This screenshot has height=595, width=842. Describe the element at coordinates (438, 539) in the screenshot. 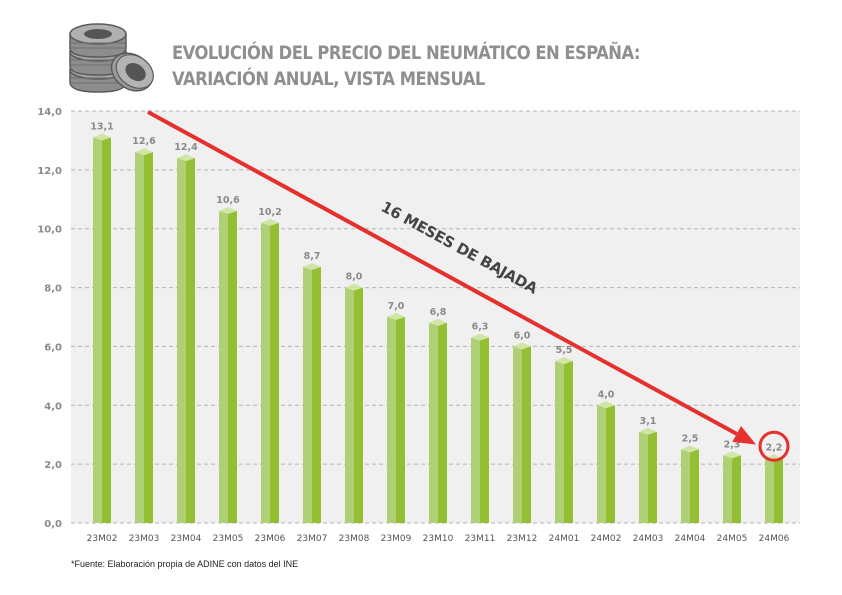

I see `x-tick-label: 23M10` at that location.